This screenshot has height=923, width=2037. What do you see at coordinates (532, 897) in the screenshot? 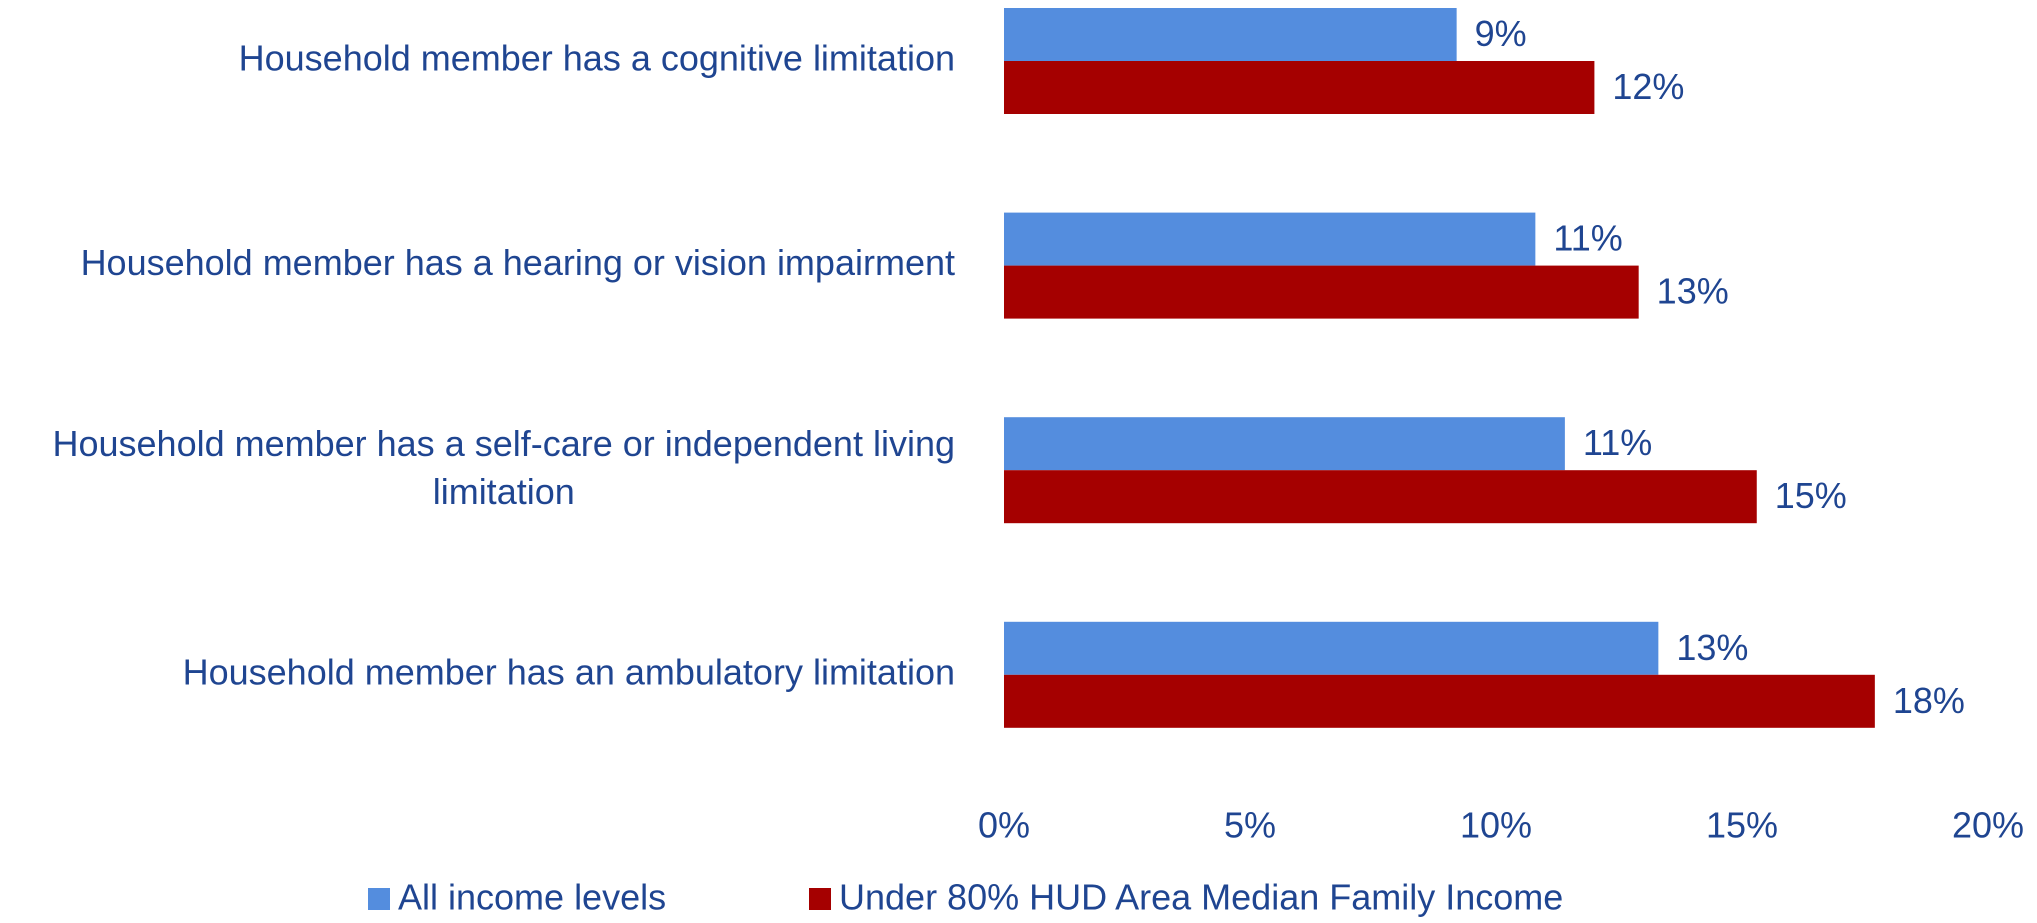
I see `legend-label: All income levels` at bounding box center [532, 897].